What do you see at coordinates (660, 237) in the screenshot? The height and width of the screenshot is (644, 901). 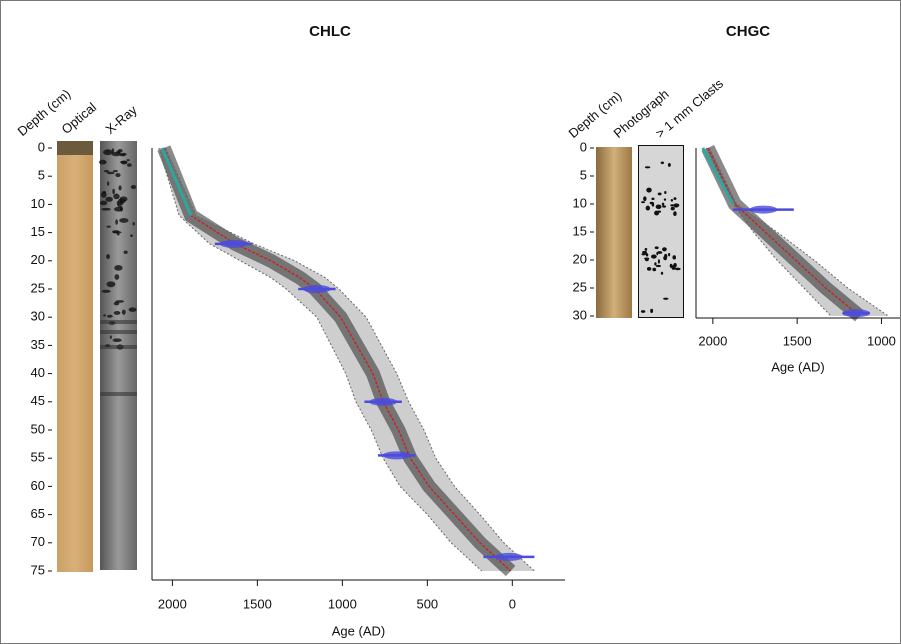 I see `clasts` at bounding box center [660, 237].